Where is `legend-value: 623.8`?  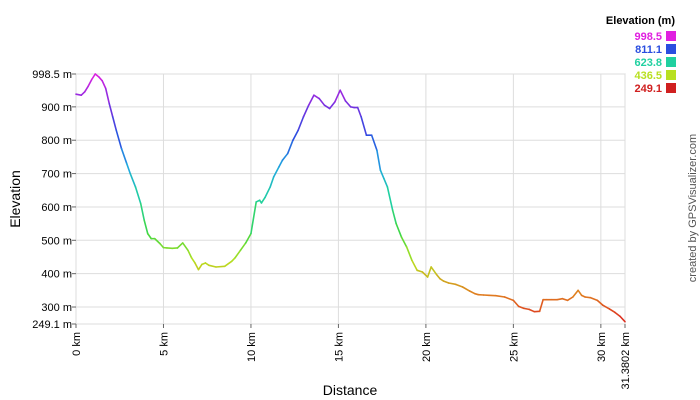 legend-value: 623.8 is located at coordinates (648, 63).